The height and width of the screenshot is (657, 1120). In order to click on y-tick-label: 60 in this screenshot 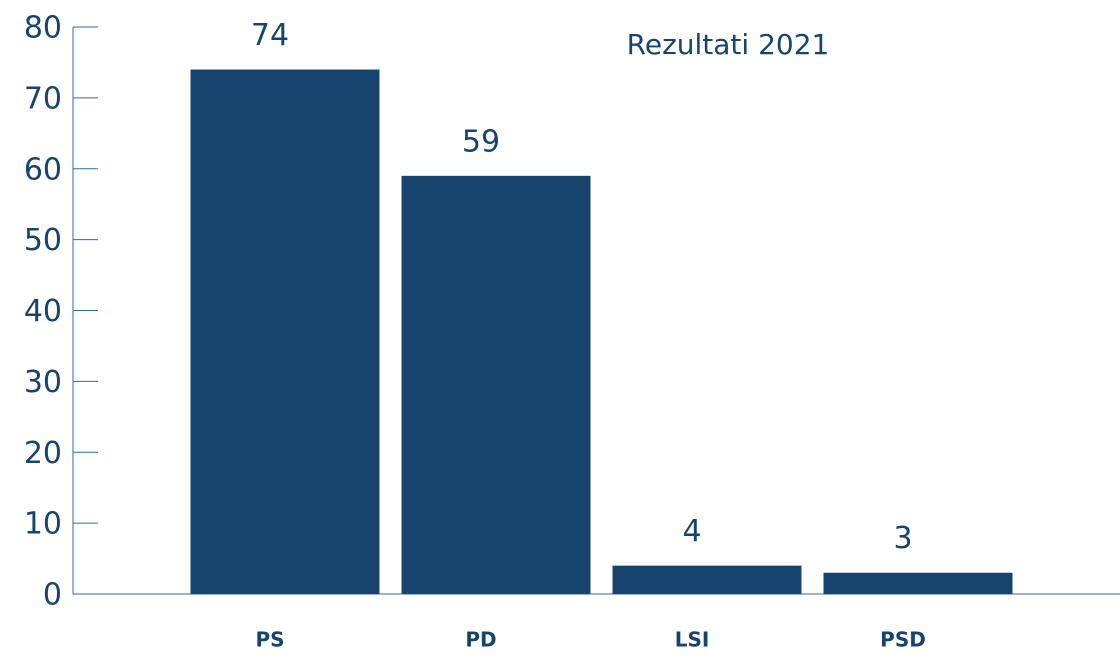, I will do `click(43, 169)`.